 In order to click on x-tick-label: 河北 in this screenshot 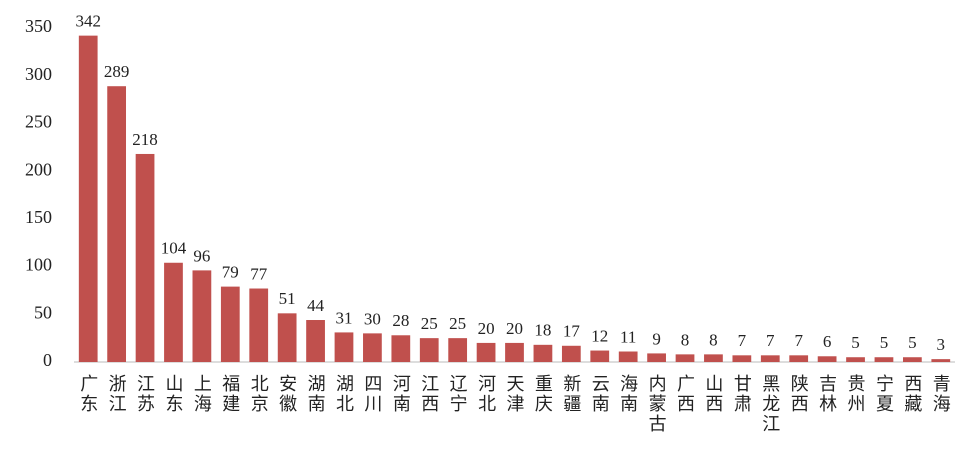, I will do `click(486, 394)`.